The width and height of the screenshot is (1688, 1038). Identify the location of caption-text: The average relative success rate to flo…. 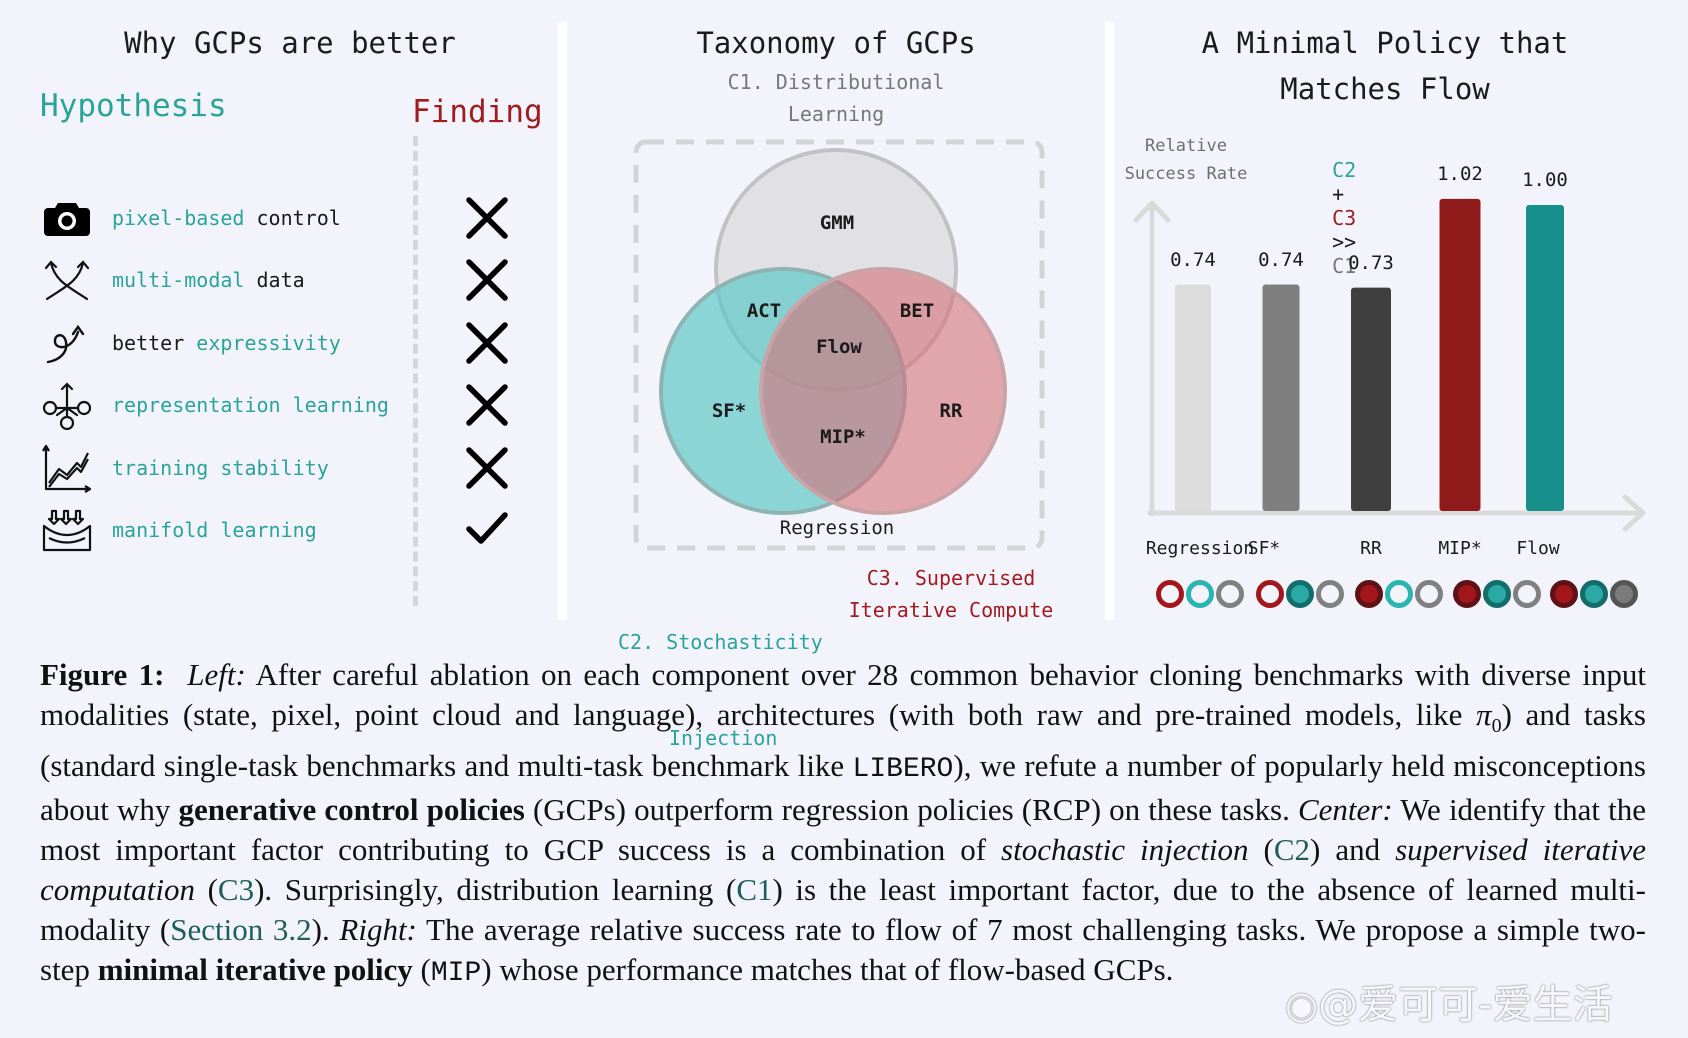
(843, 950).